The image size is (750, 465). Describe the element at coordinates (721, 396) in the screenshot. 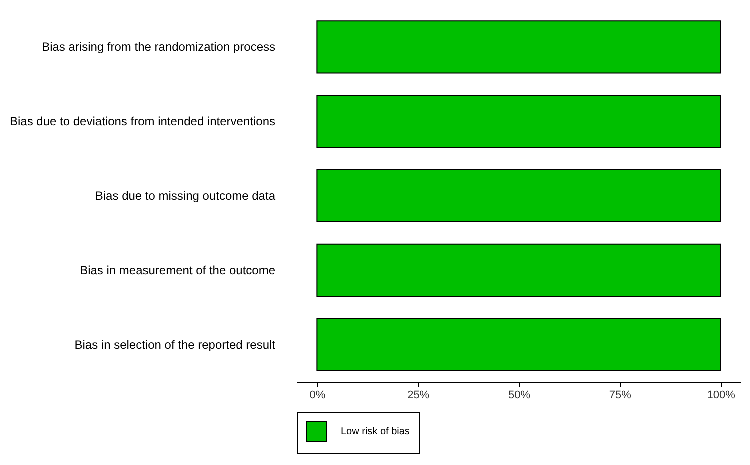

I see `x-tick-label: 100%` at that location.